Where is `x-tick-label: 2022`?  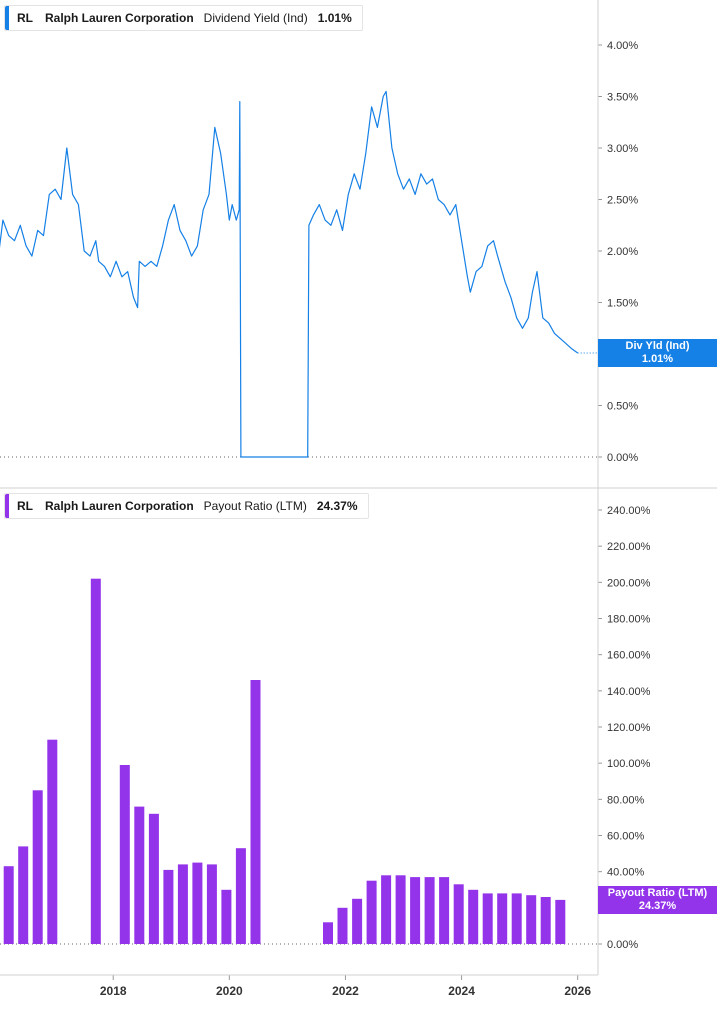 x-tick-label: 2022 is located at coordinates (345, 991).